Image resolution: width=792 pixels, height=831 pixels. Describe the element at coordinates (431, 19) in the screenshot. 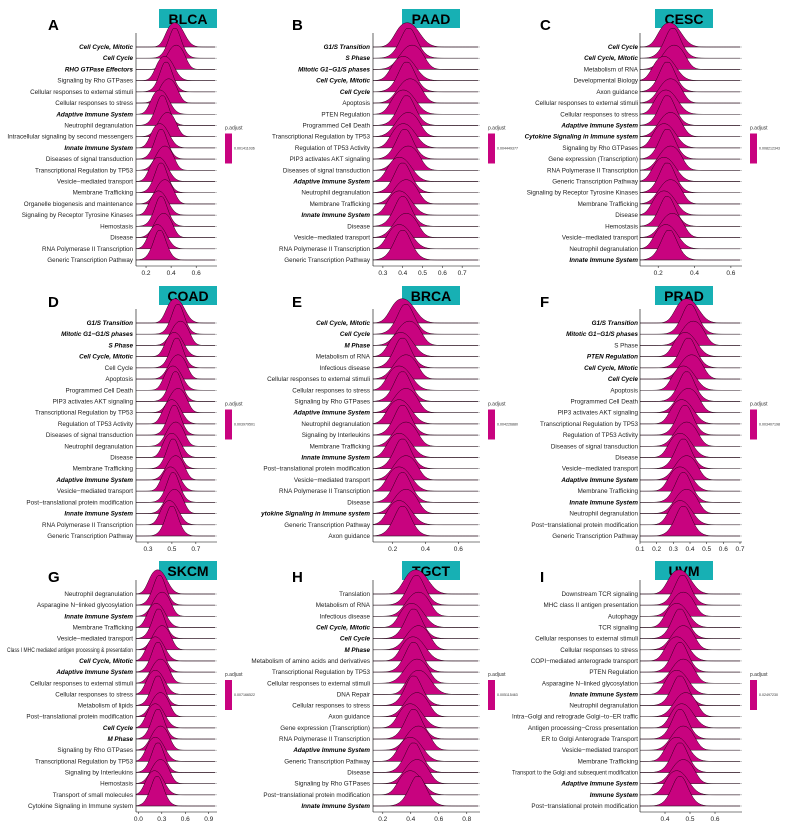

I see `panel-title: PAAD` at that location.